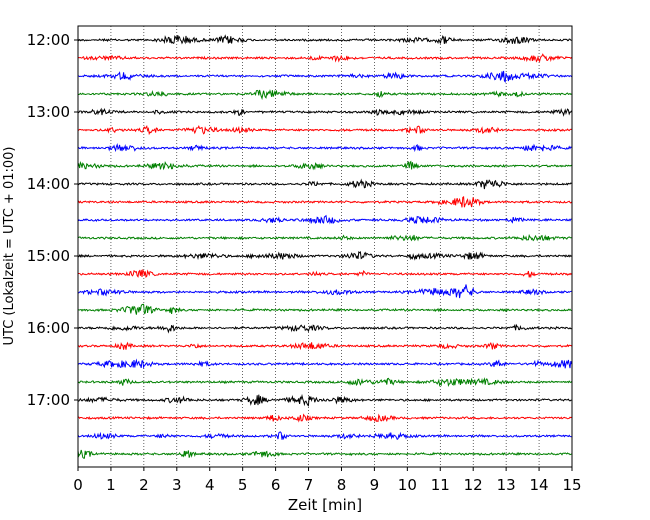 The width and height of the screenshot is (650, 520). What do you see at coordinates (48, 40) in the screenshot?
I see `y-tick-label: 12:00` at bounding box center [48, 40].